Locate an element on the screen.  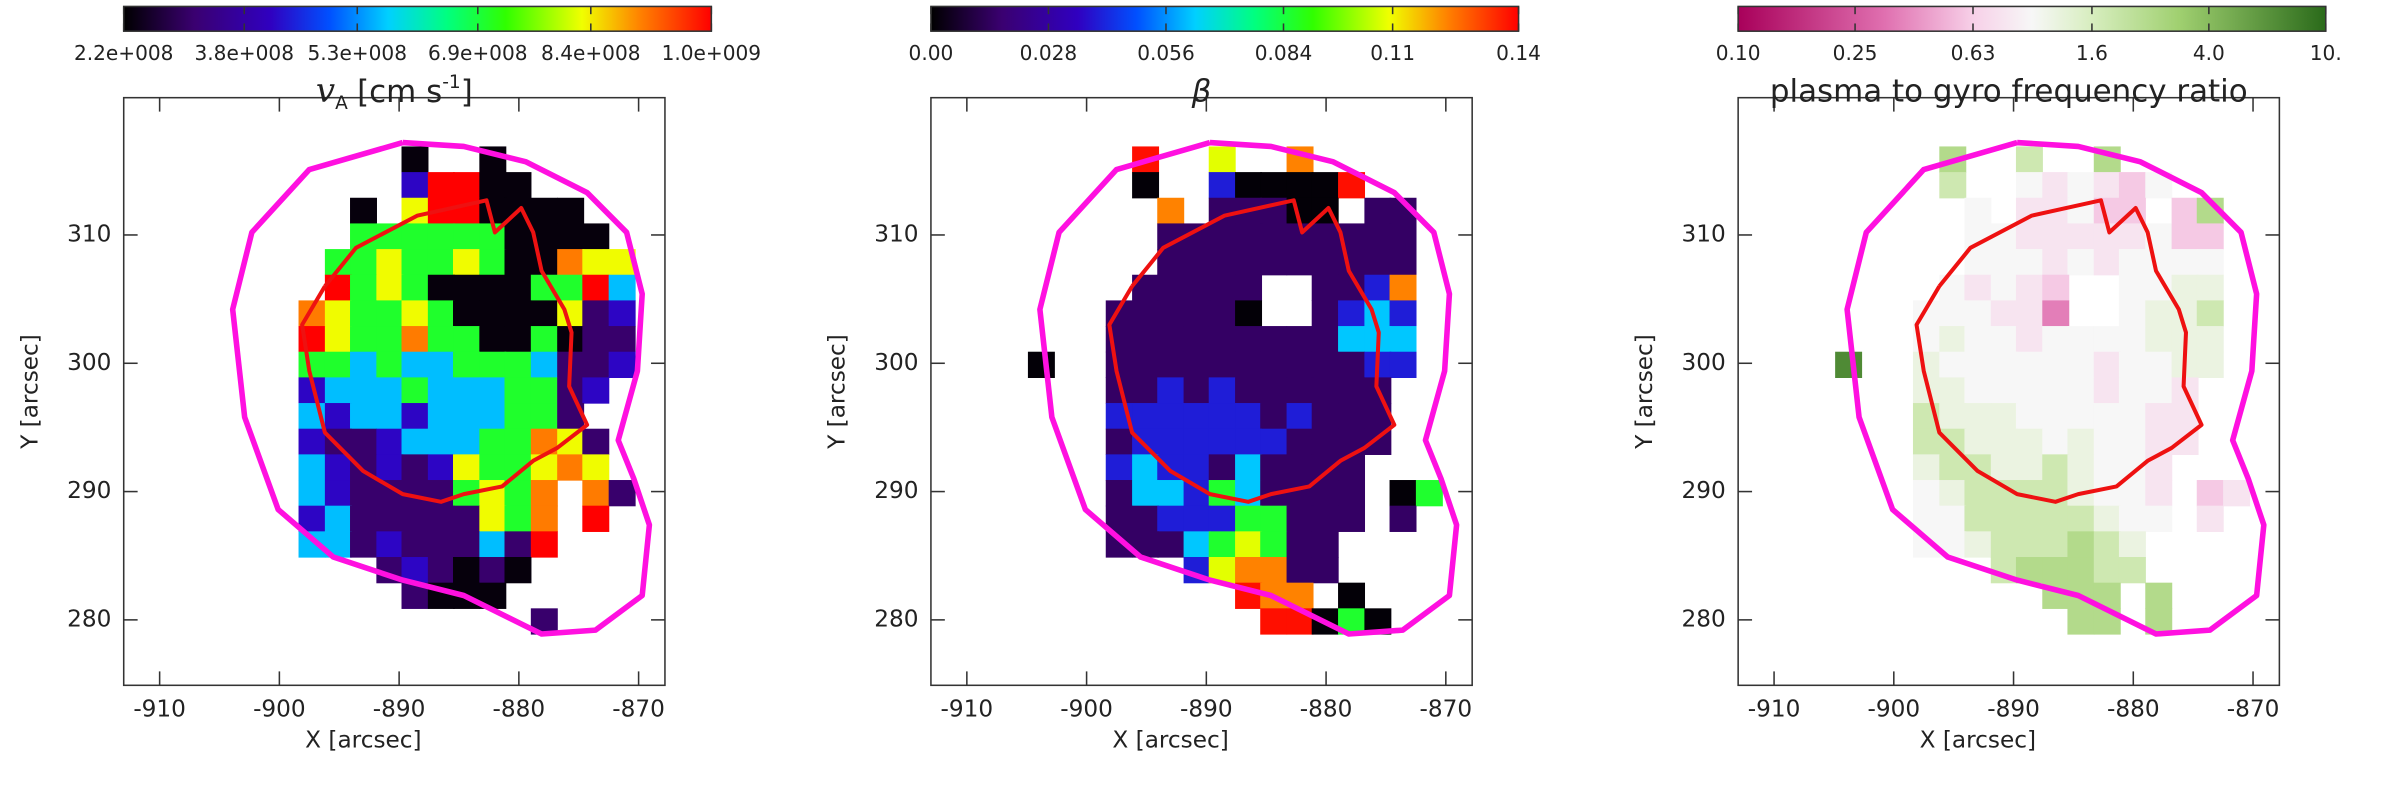
title-exponent: -1 is located at coordinates (451, 82).